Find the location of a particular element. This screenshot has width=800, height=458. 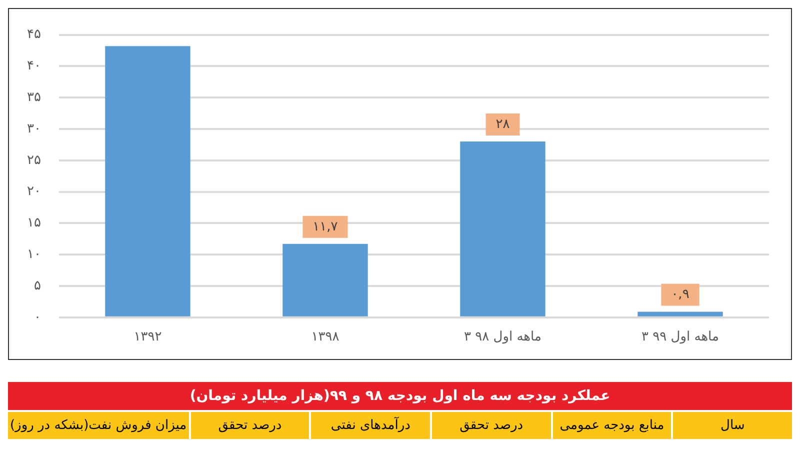

y-tick-label: ۲۰ is located at coordinates (33, 192).